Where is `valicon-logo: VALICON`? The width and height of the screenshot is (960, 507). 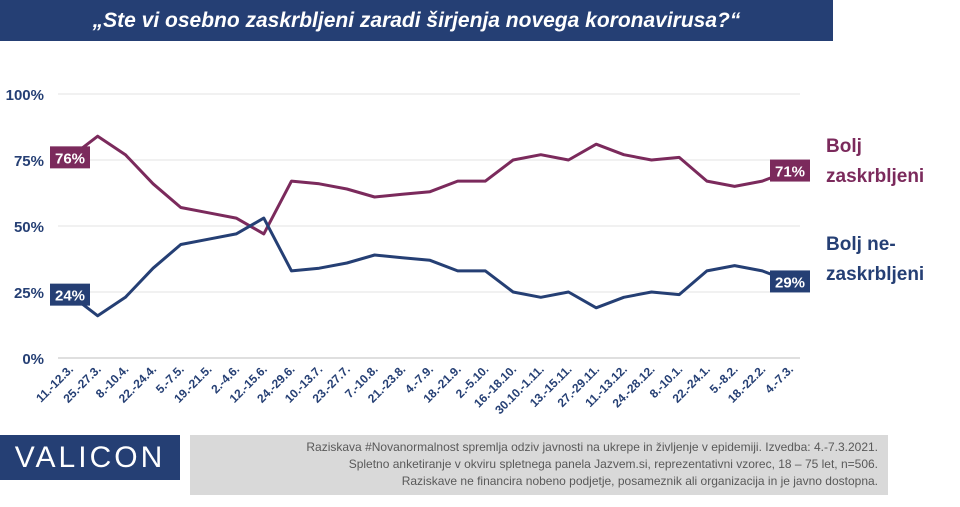 valicon-logo: VALICON is located at coordinates (90, 457).